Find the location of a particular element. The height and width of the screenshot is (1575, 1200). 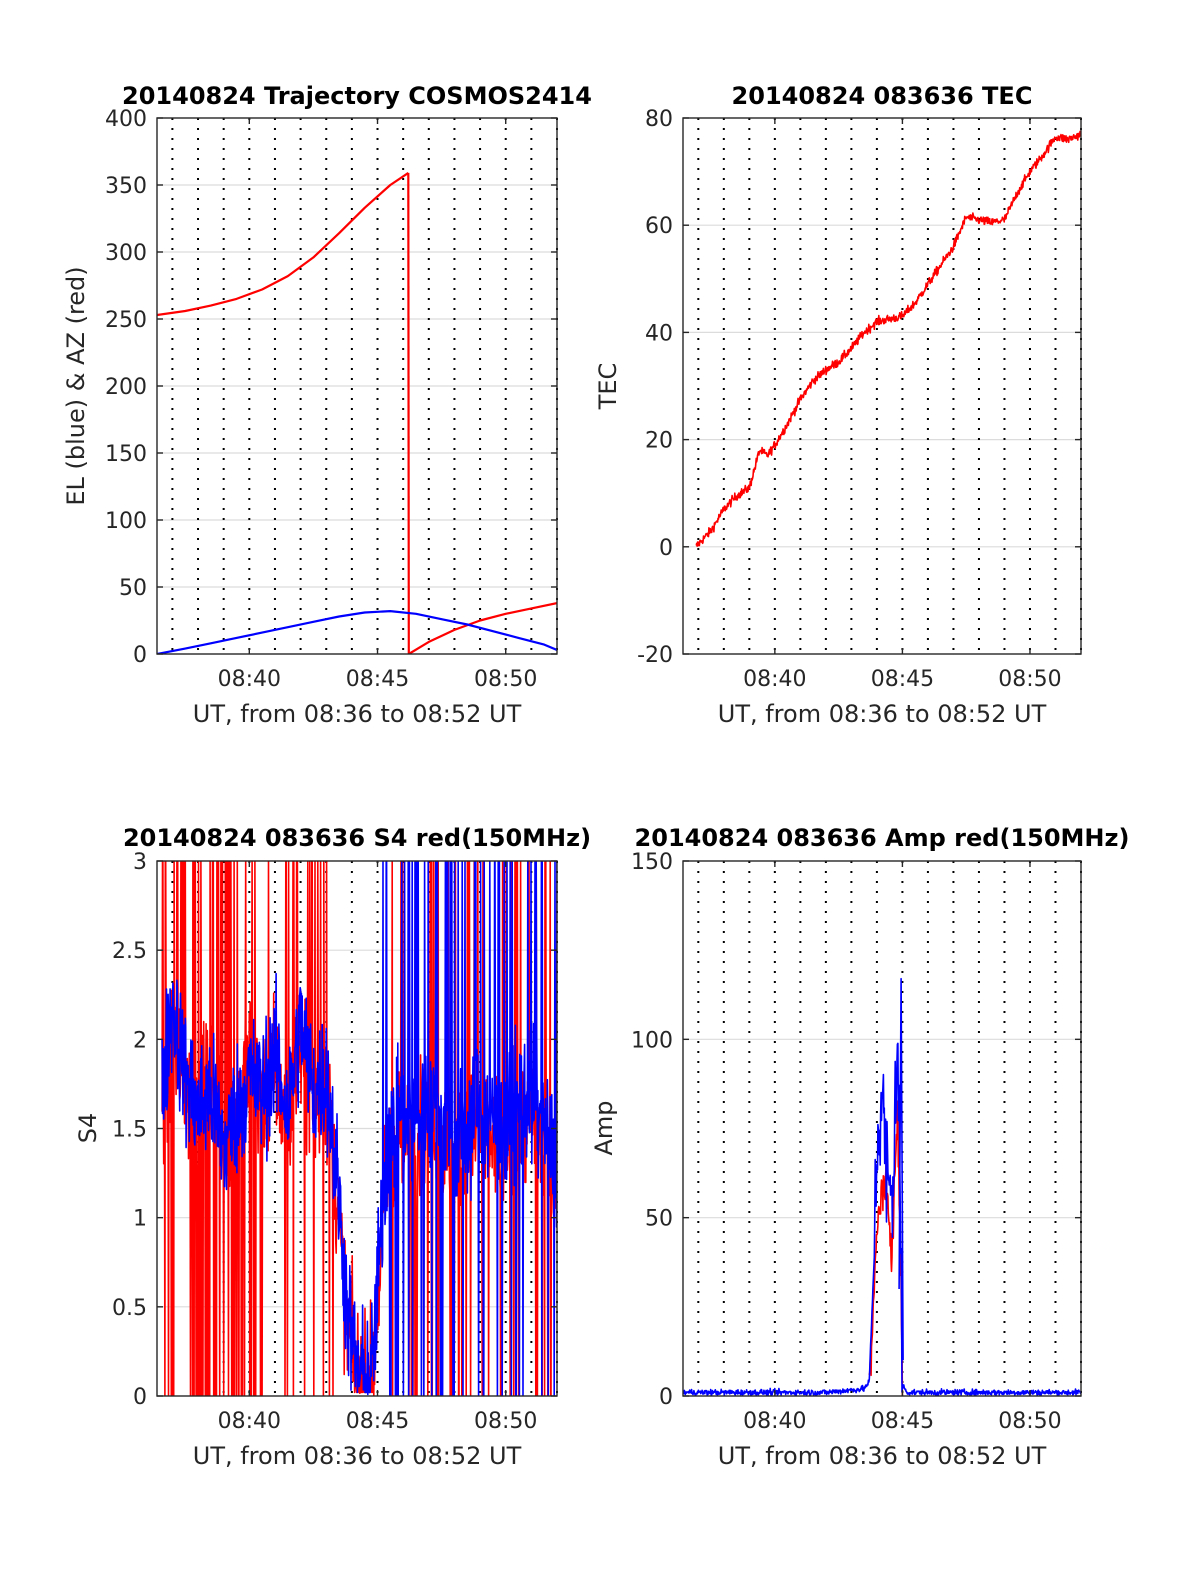

amp-xlabel: UT, from 08:36 to 08:52 UT is located at coordinates (882, 1456).